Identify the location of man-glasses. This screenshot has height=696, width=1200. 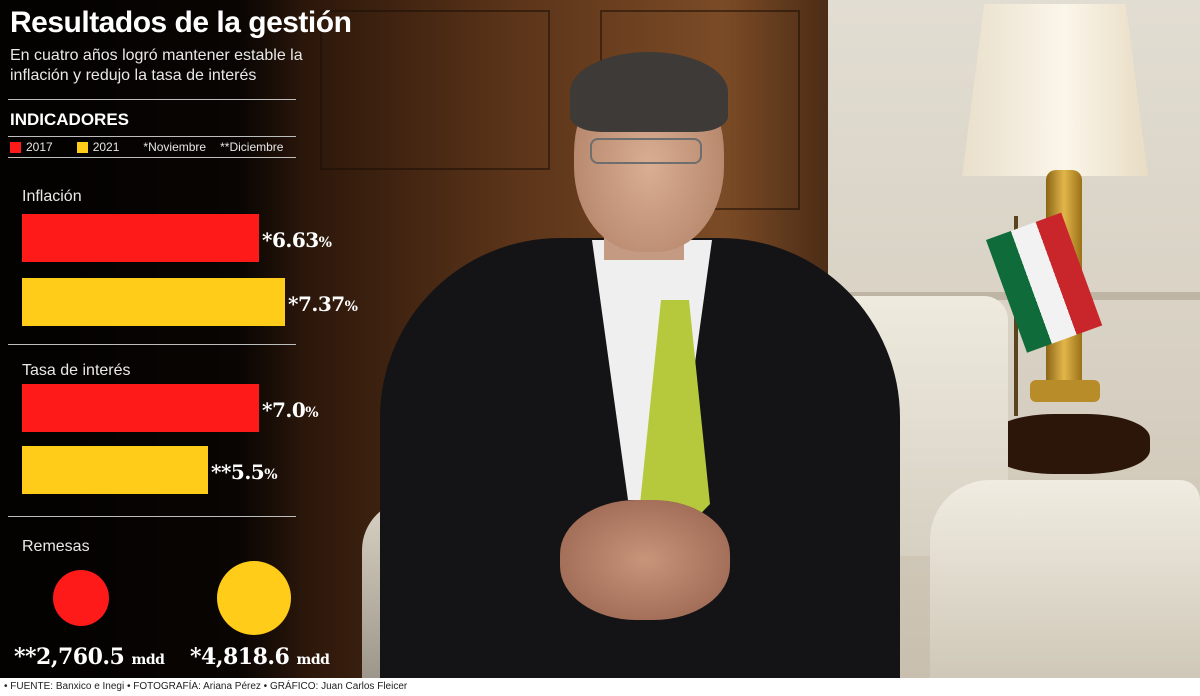
(646, 151).